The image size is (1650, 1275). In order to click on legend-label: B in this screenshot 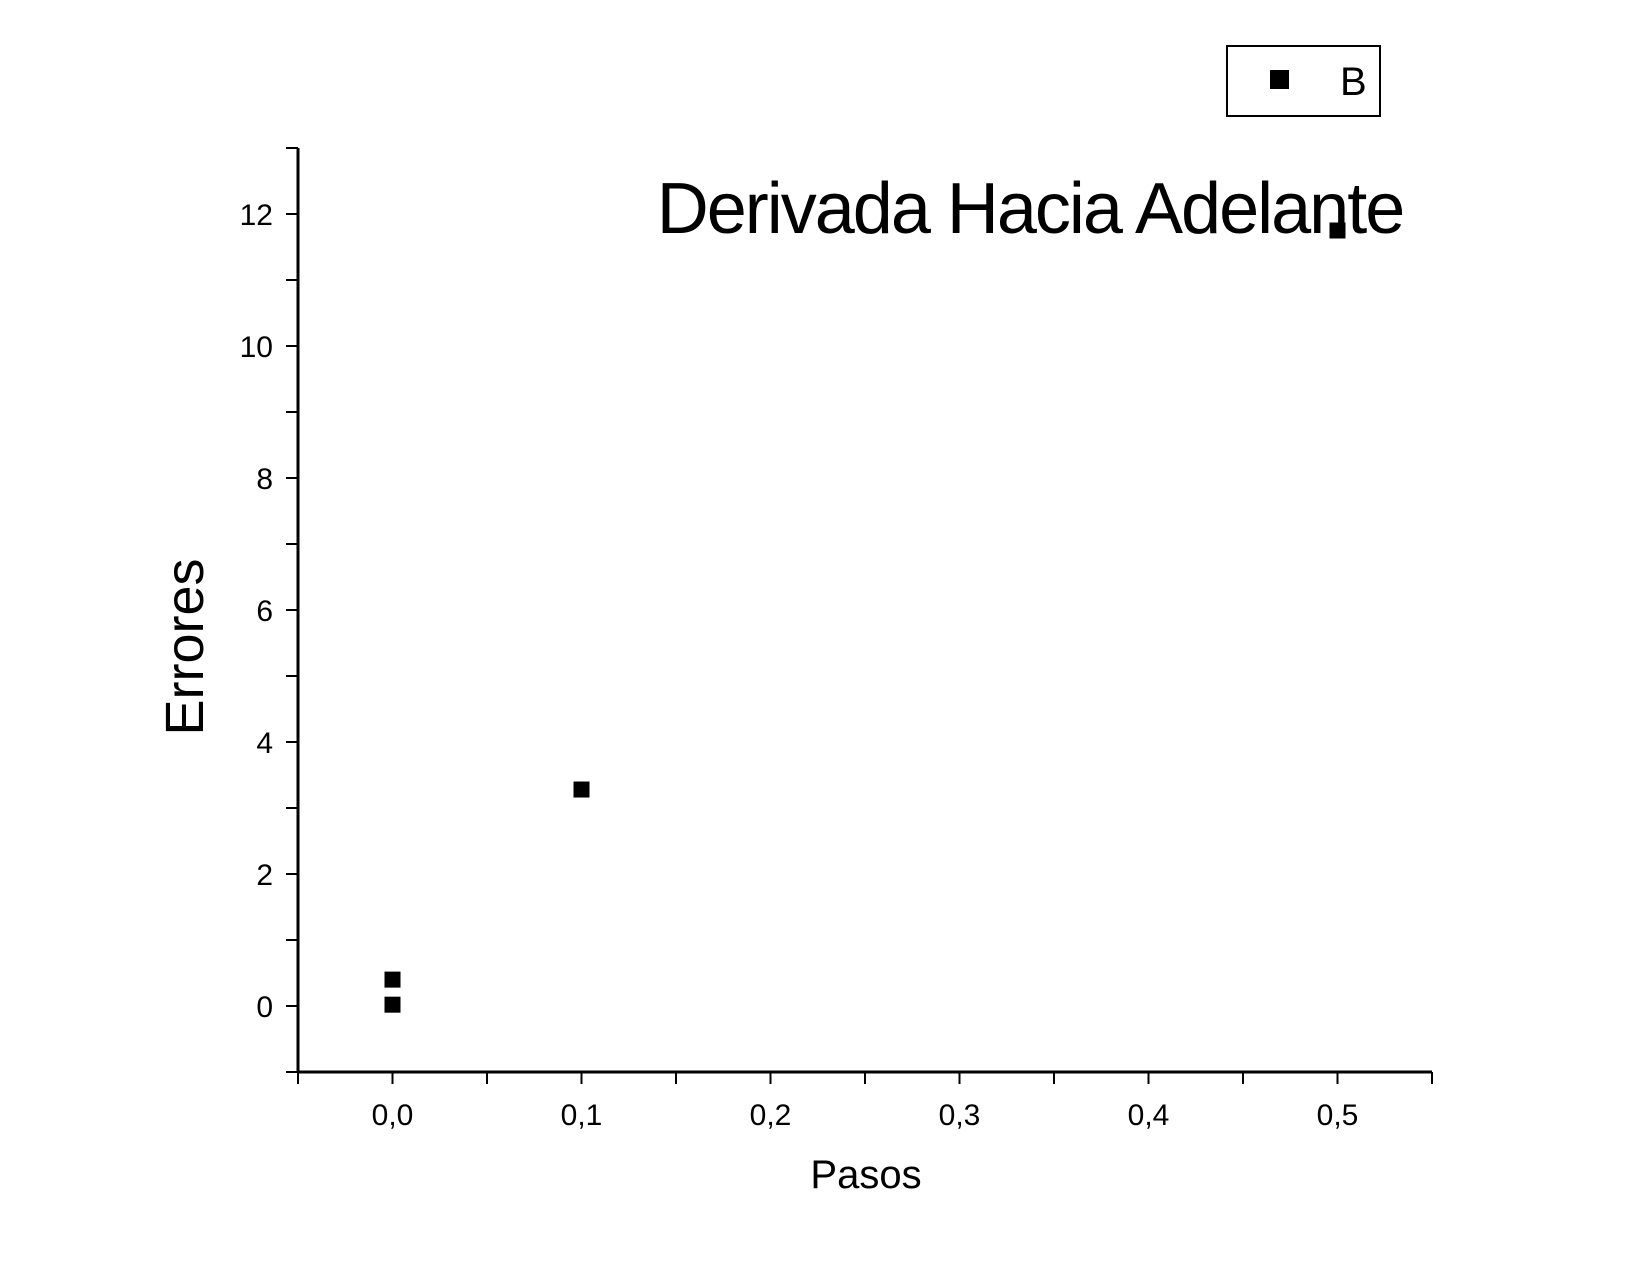, I will do `click(1353, 82)`.